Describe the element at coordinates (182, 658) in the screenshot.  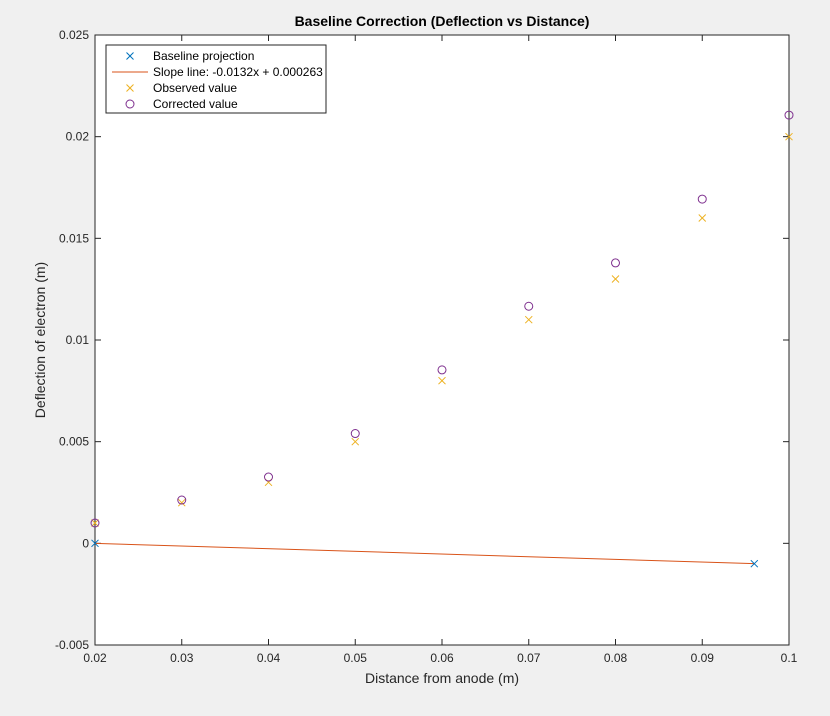
I see `x-tick-label: 0.03` at that location.